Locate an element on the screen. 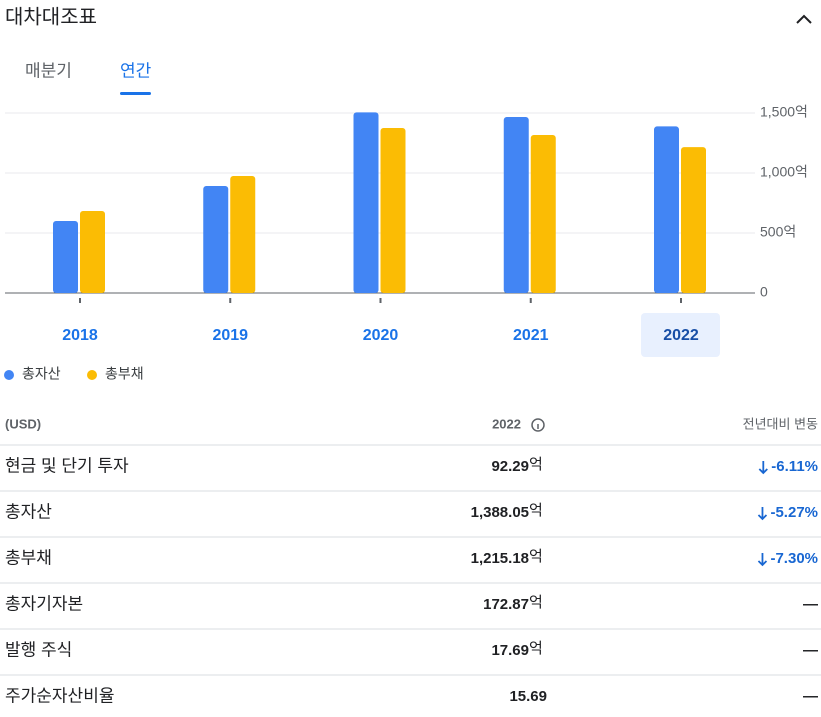  x-tick-label: 2018 is located at coordinates (80, 335).